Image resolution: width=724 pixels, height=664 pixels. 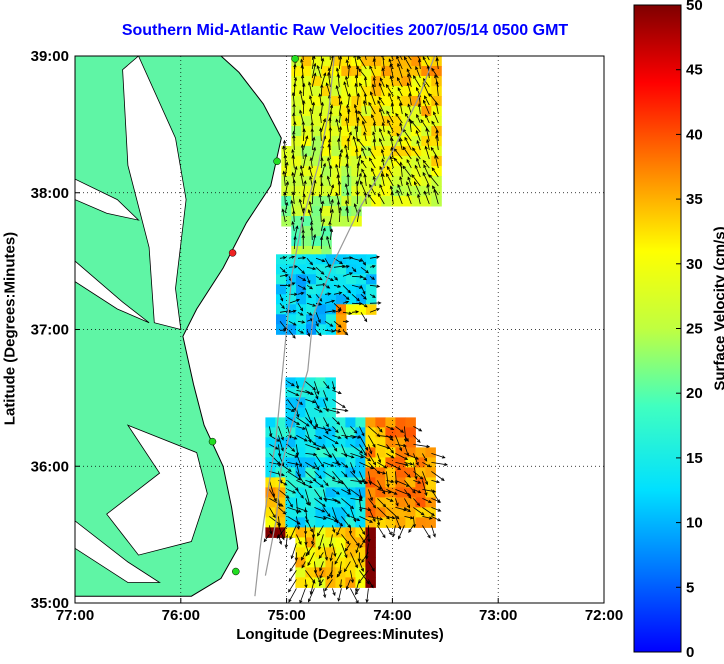 What do you see at coordinates (694, 70) in the screenshot?
I see `colorbar-tick-label: 45` at bounding box center [694, 70].